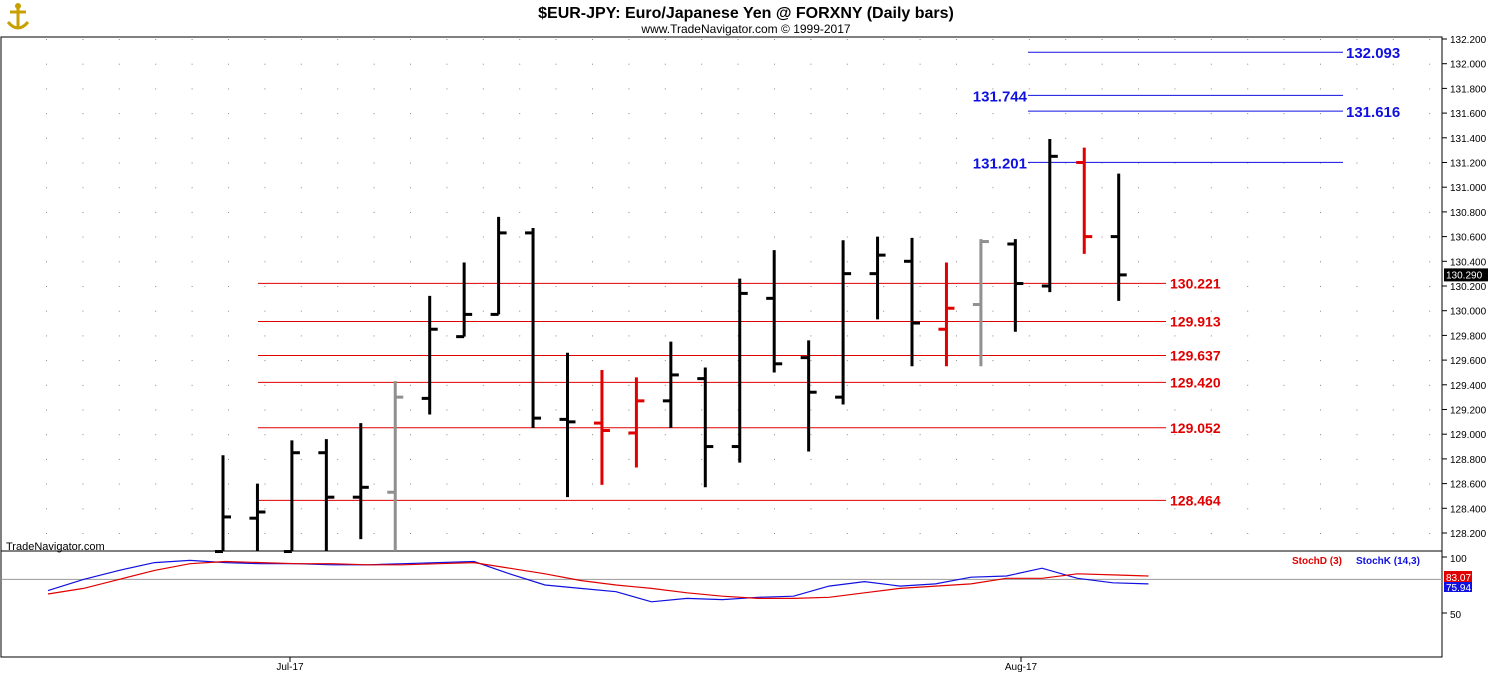 Image resolution: width=1492 pixels, height=677 pixels. I want to click on stochastic-lines, so click(724, 585).